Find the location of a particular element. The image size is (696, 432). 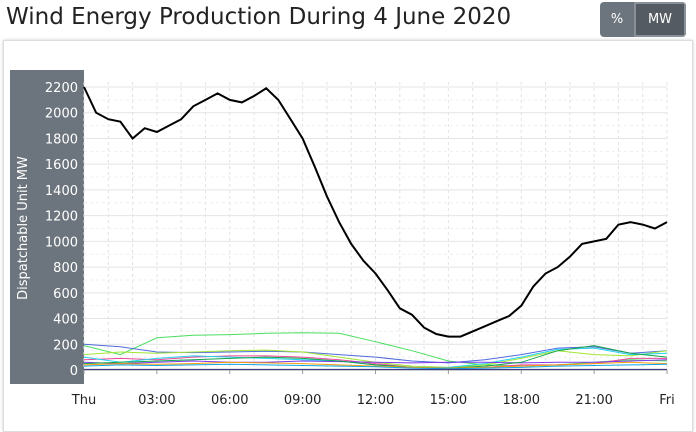

x-tick-label: 09:00 is located at coordinates (302, 400).